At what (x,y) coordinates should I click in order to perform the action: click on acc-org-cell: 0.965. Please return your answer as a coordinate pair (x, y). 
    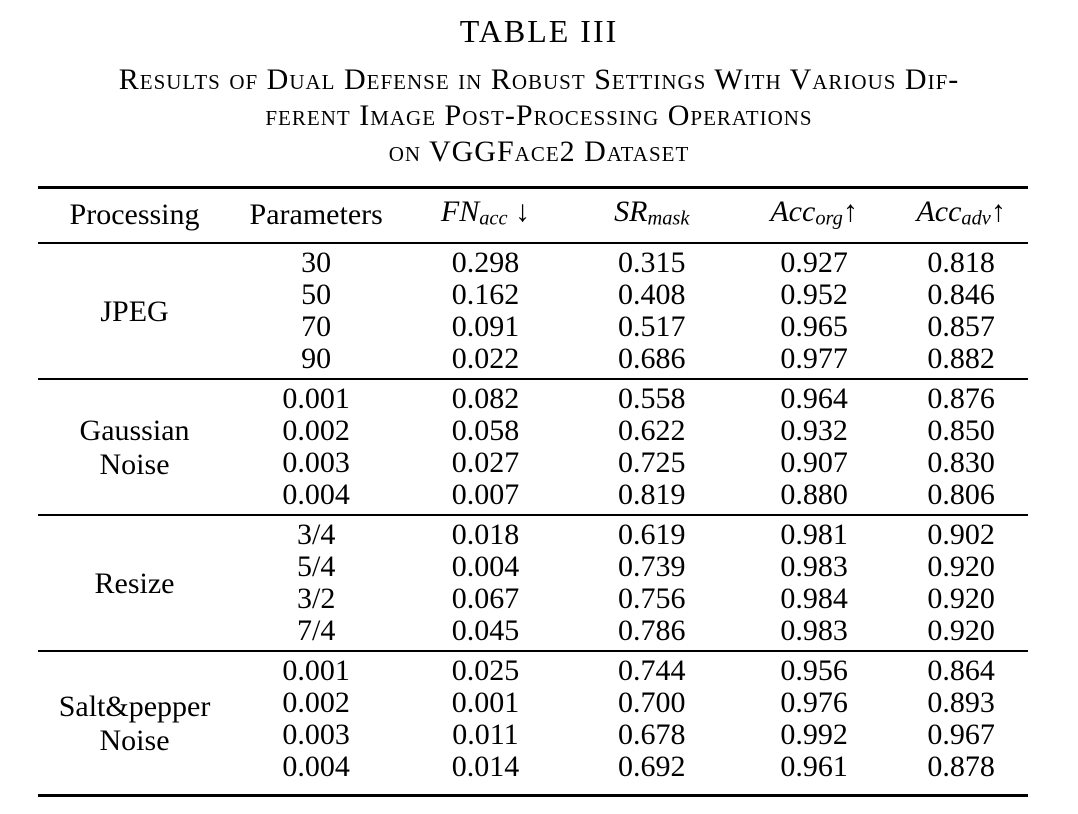
    Looking at the image, I should click on (814, 326).